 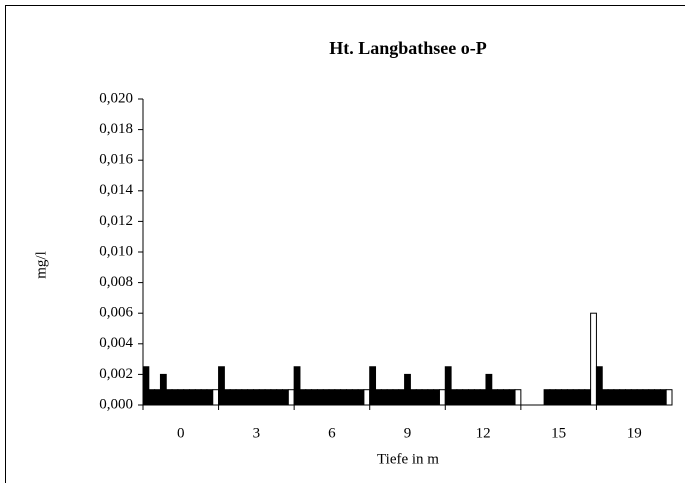 I want to click on x-tick-label: 19, so click(x=634, y=433).